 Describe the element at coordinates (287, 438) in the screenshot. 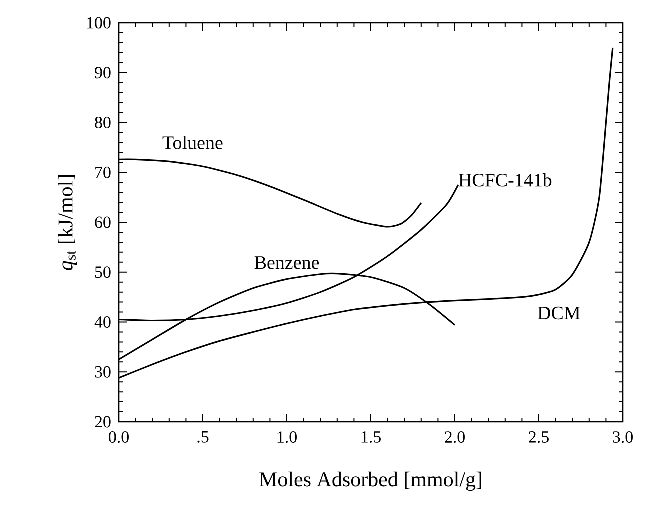

I see `x-tick-label: 1.0` at that location.